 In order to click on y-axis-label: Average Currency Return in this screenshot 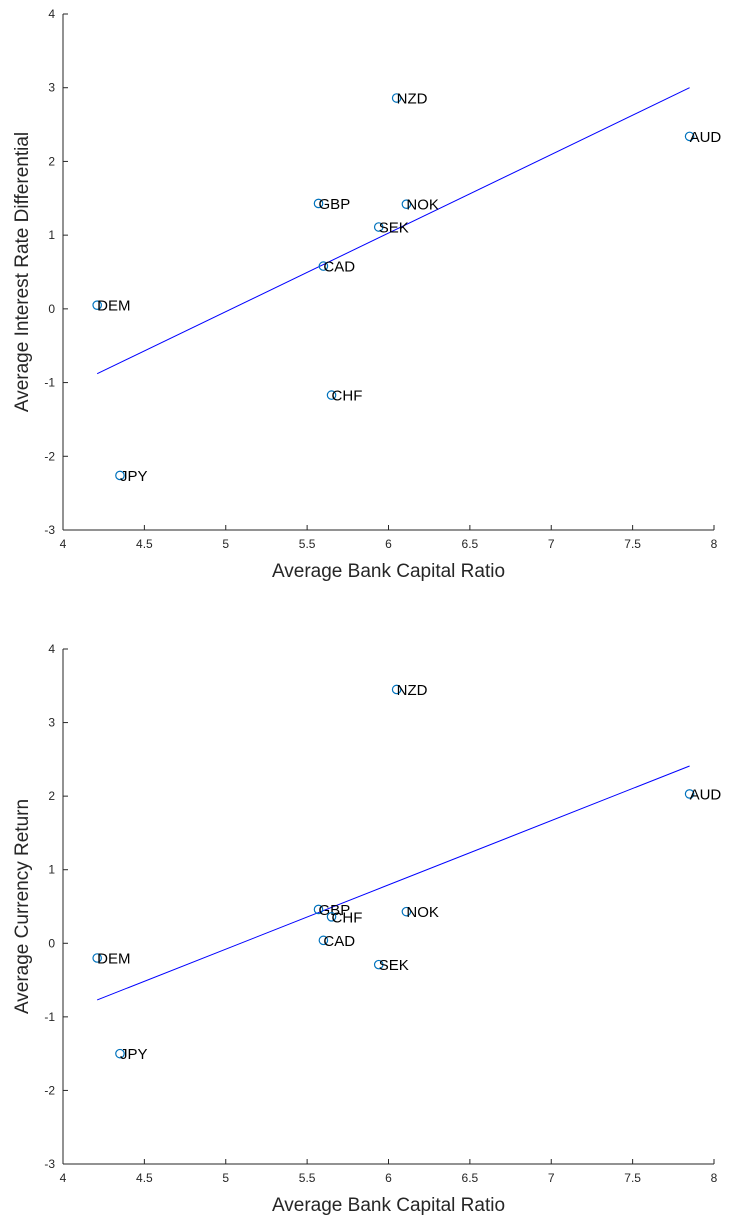, I will do `click(22, 906)`.